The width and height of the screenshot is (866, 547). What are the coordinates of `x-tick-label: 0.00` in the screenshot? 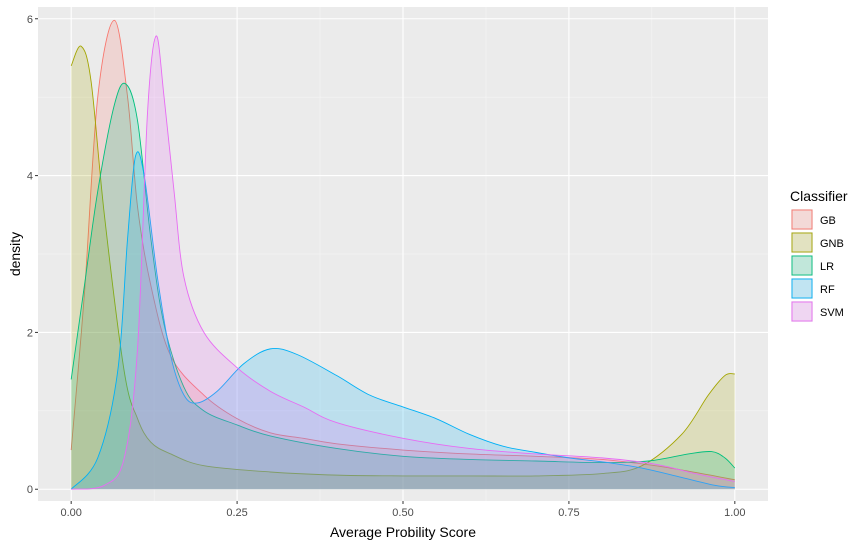 It's located at (70, 513).